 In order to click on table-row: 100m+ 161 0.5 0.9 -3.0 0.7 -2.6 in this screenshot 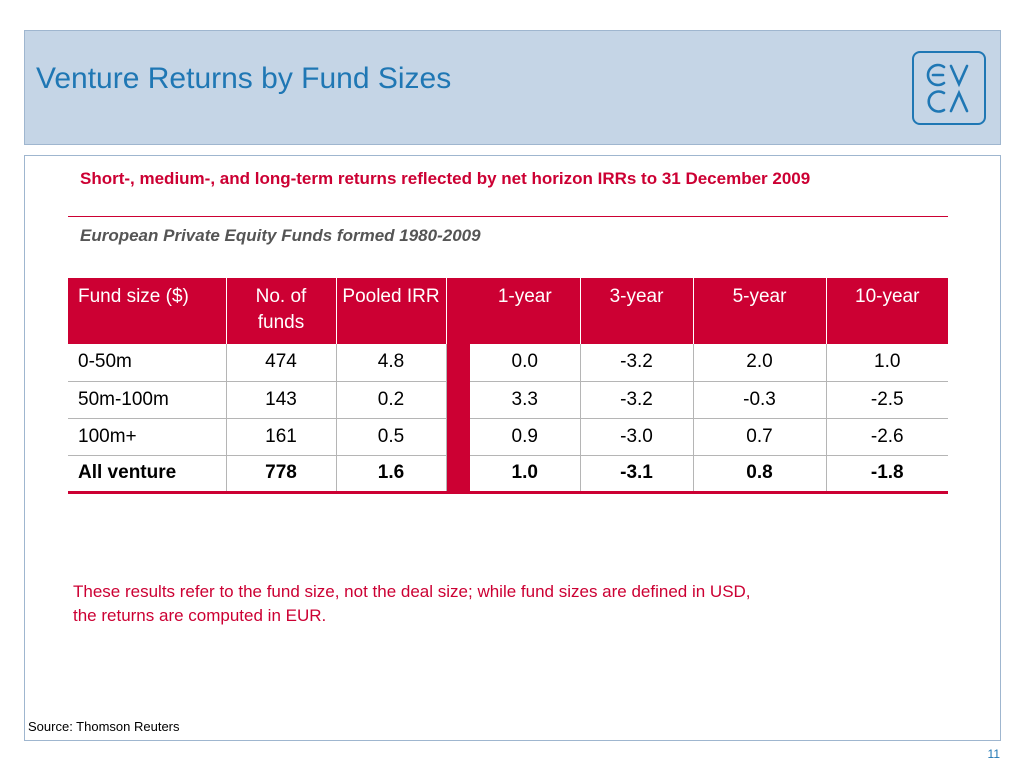, I will do `click(508, 437)`.